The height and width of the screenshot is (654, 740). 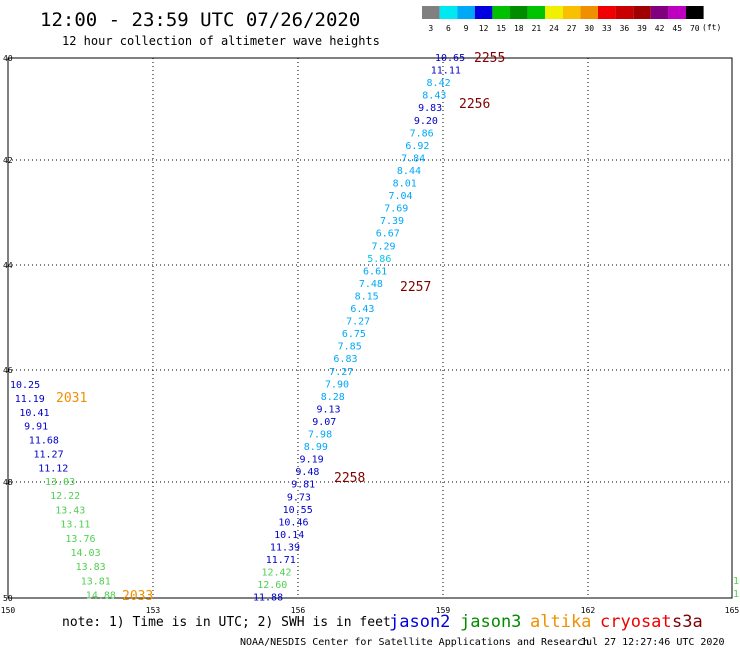 What do you see at coordinates (443, 610) in the screenshot?
I see `longitude-label: 159` at bounding box center [443, 610].